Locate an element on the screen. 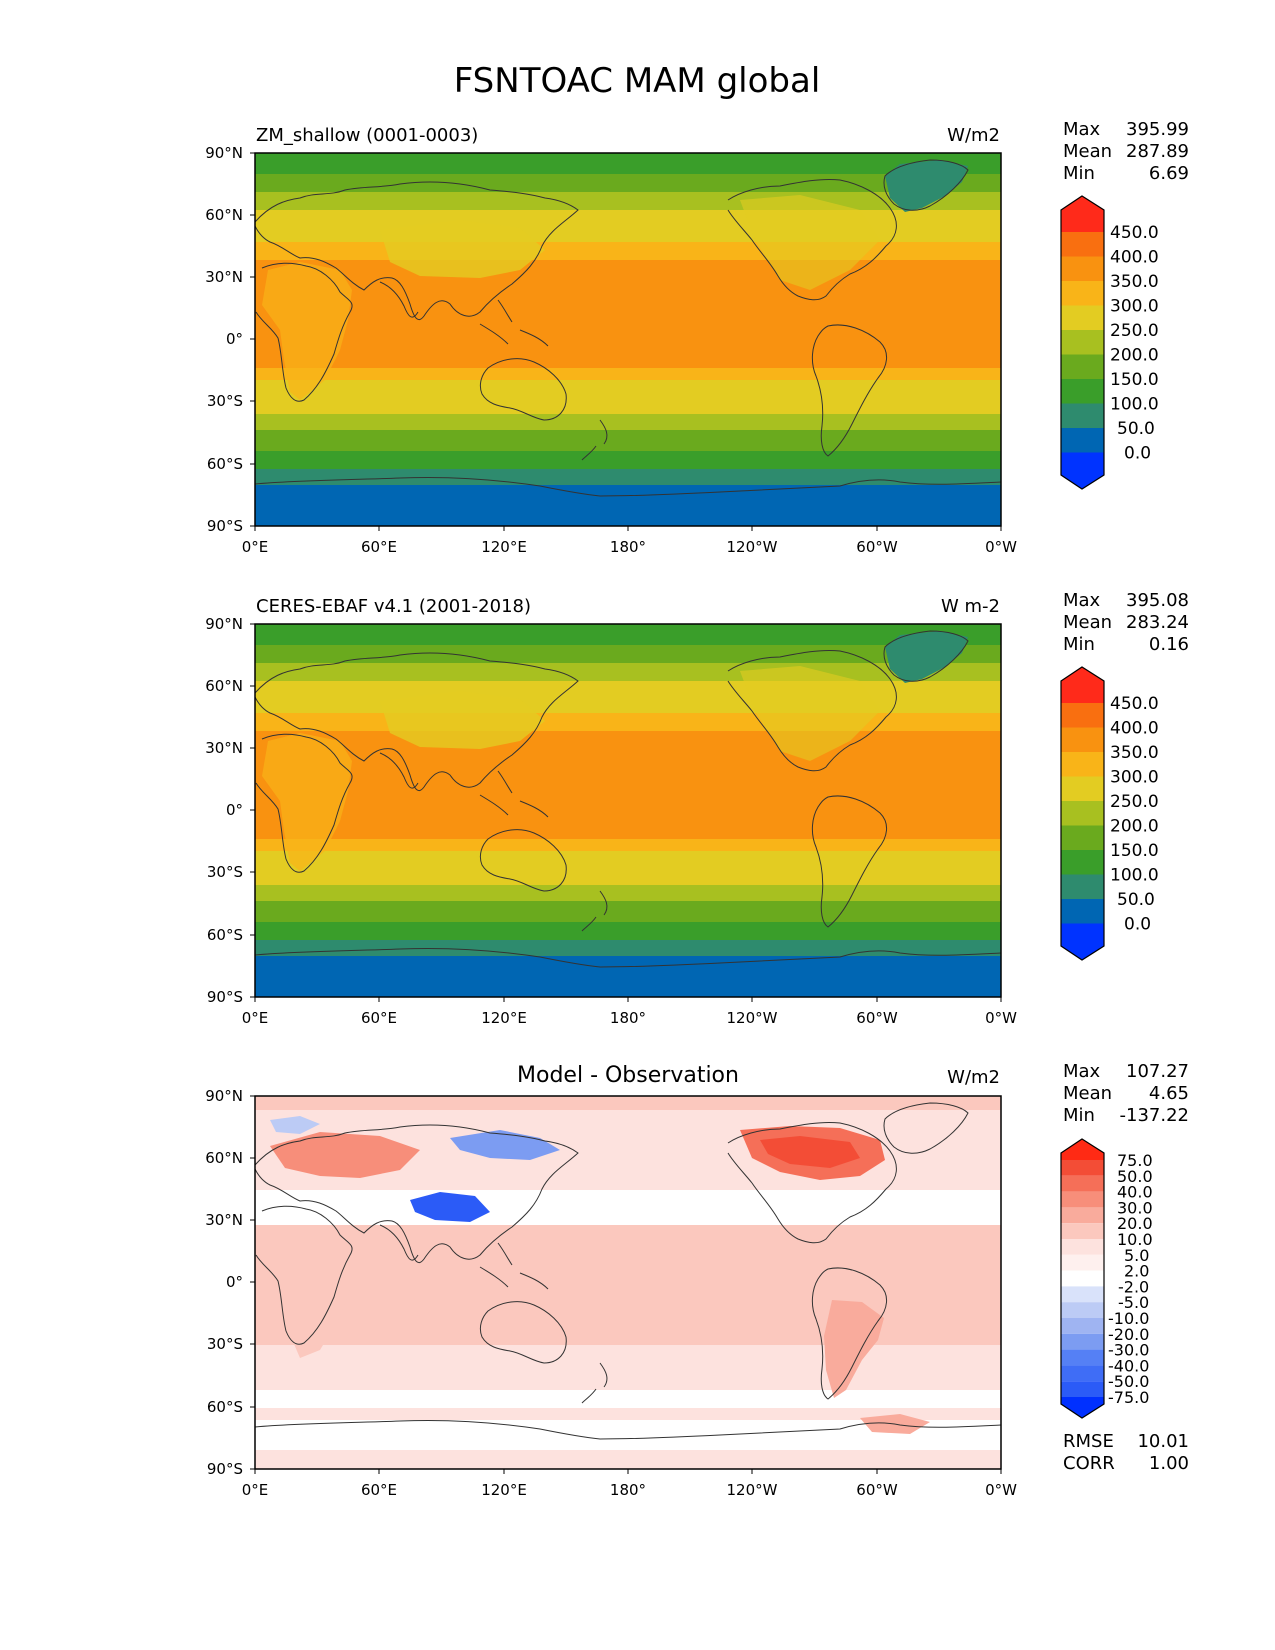 The image size is (1275, 1650). panel-ref-left-label: CERES-EBAF v4.1 (2001-2018) is located at coordinates (393, 606).